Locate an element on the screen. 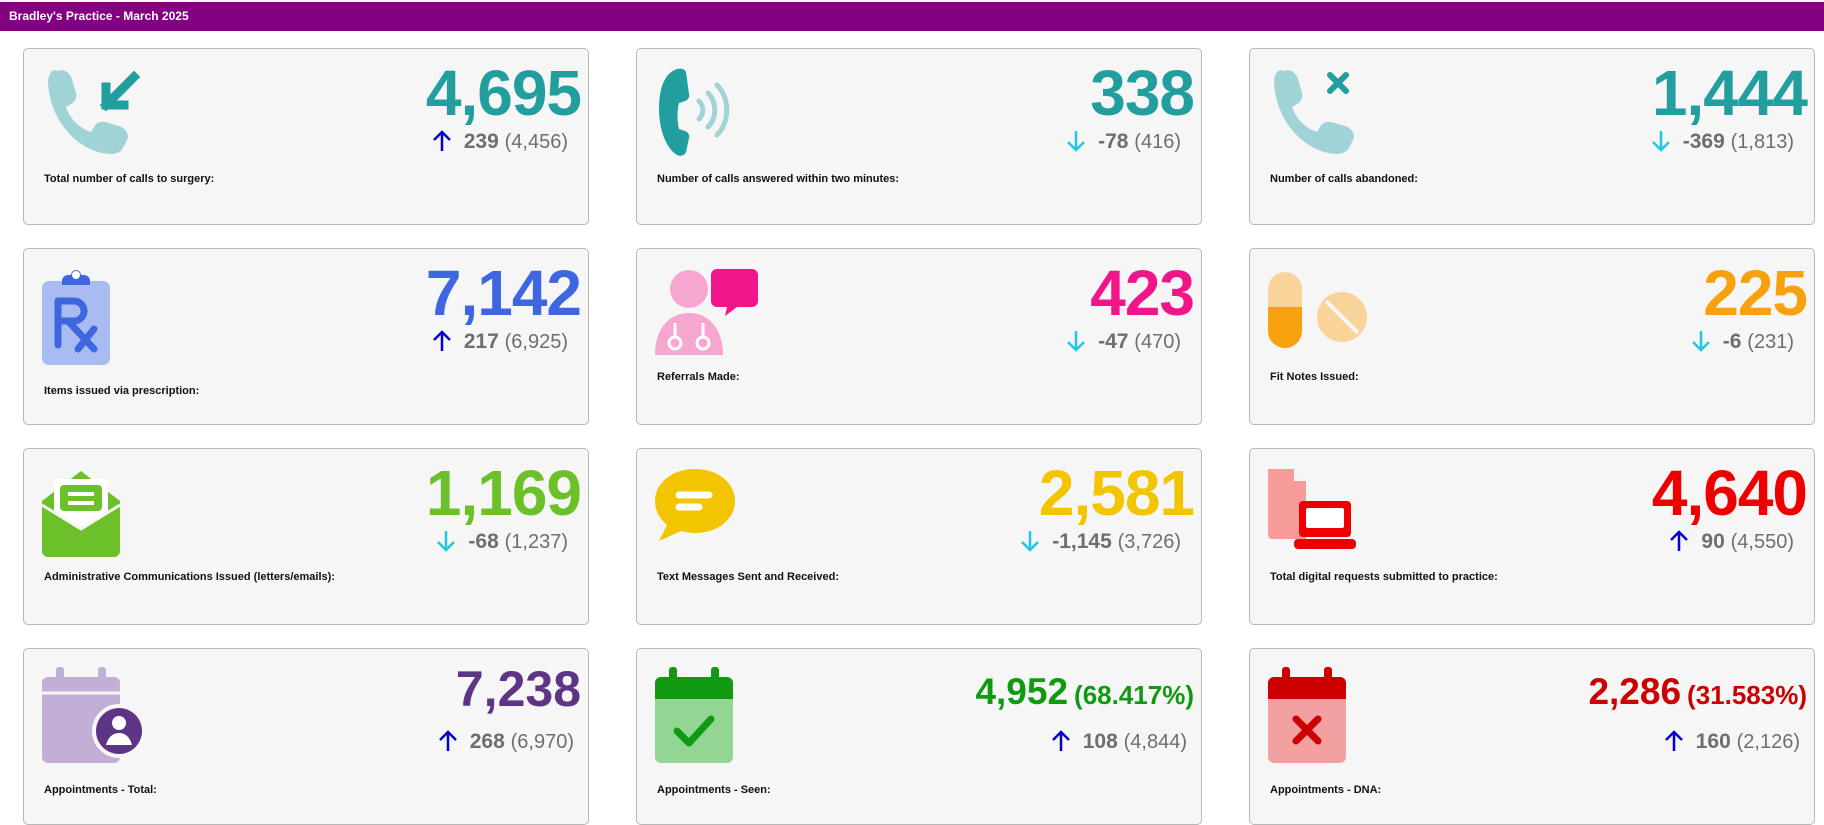  metric-label: Items issued via prescription: is located at coordinates (122, 391).